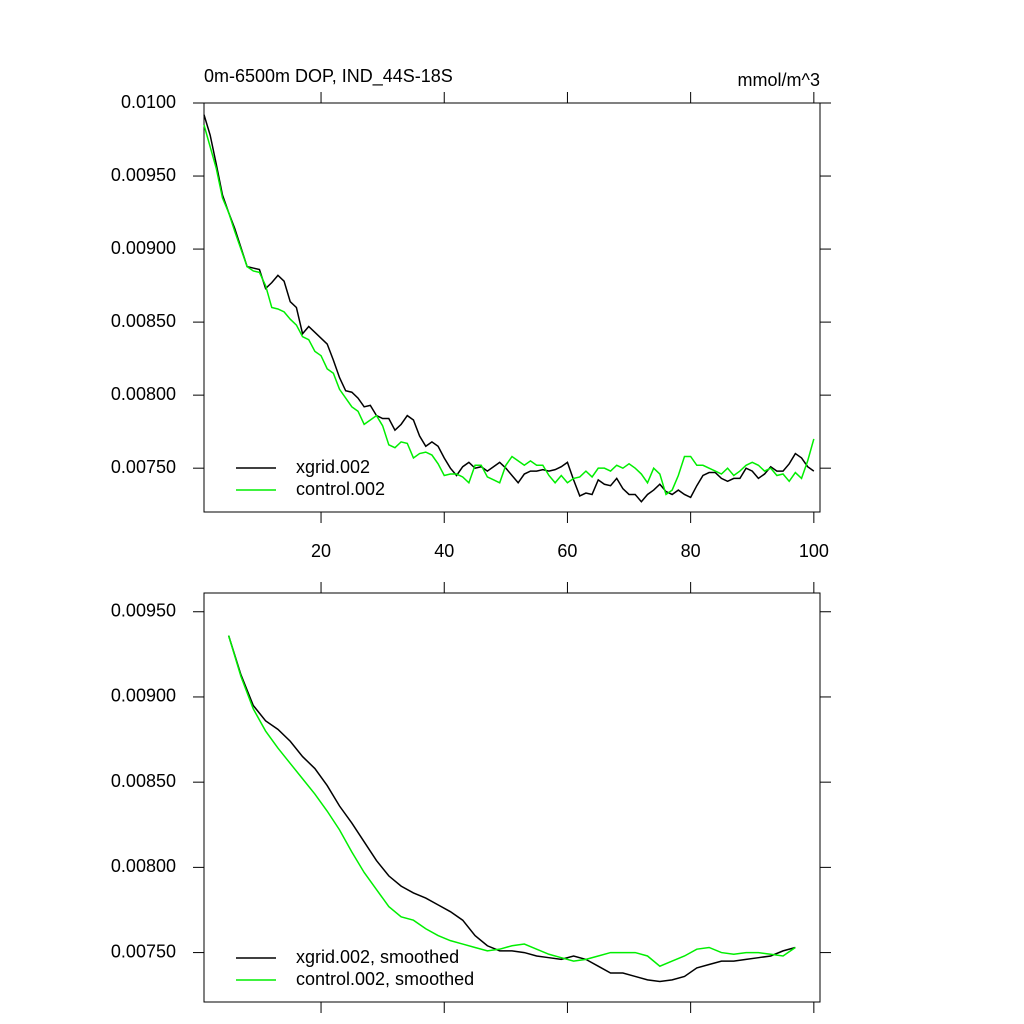 This screenshot has width=1024, height=1024. Describe the element at coordinates (333, 467) in the screenshot. I see `legend-label: xgrid.002` at that location.